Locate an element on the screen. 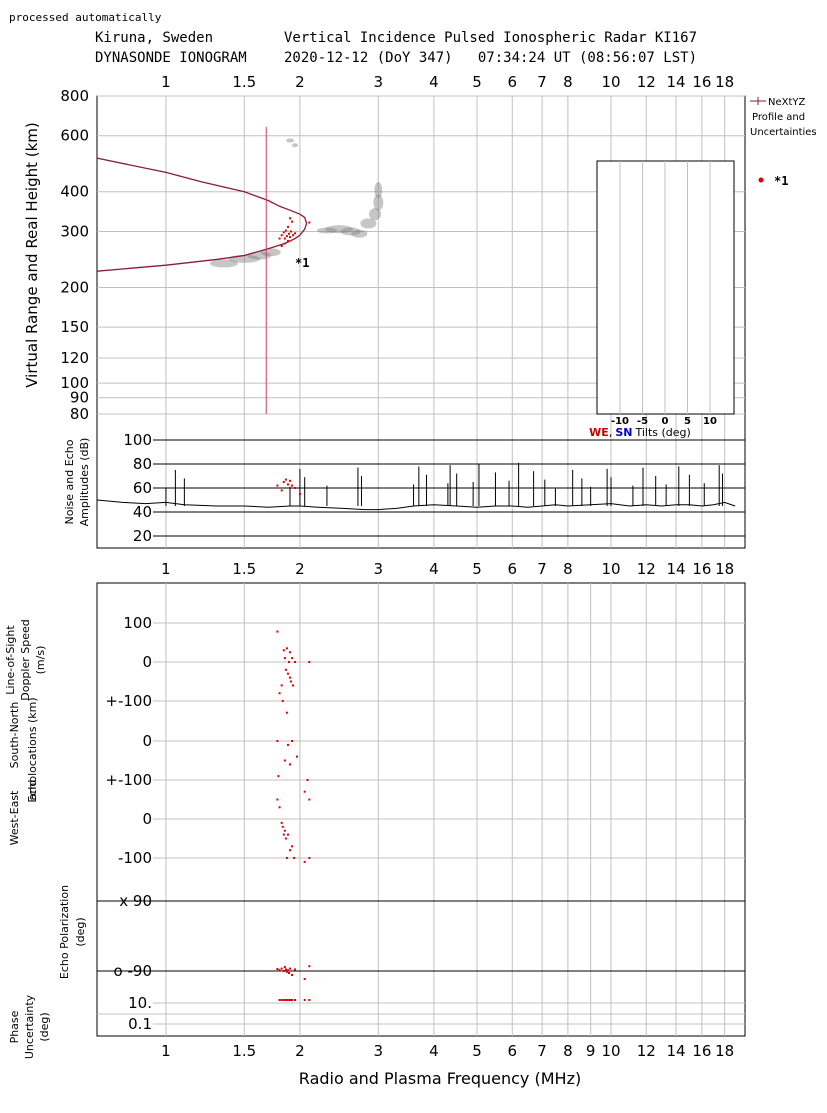 This screenshot has height=1113, width=827. mid-freq-tick-label: 3 is located at coordinates (379, 569).